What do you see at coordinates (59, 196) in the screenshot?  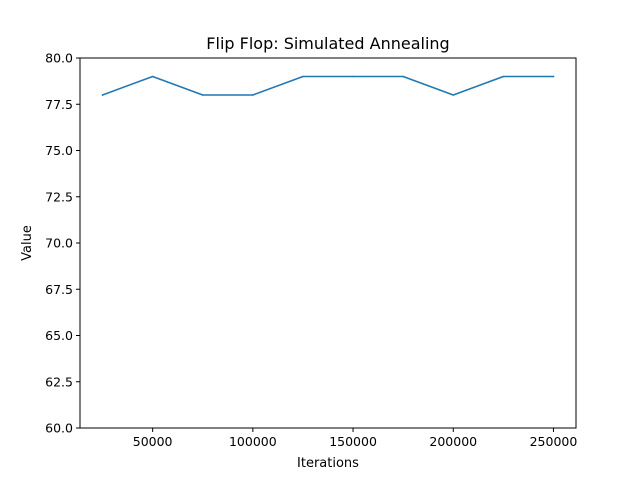 I see `y-tick-label: 72.5` at bounding box center [59, 196].